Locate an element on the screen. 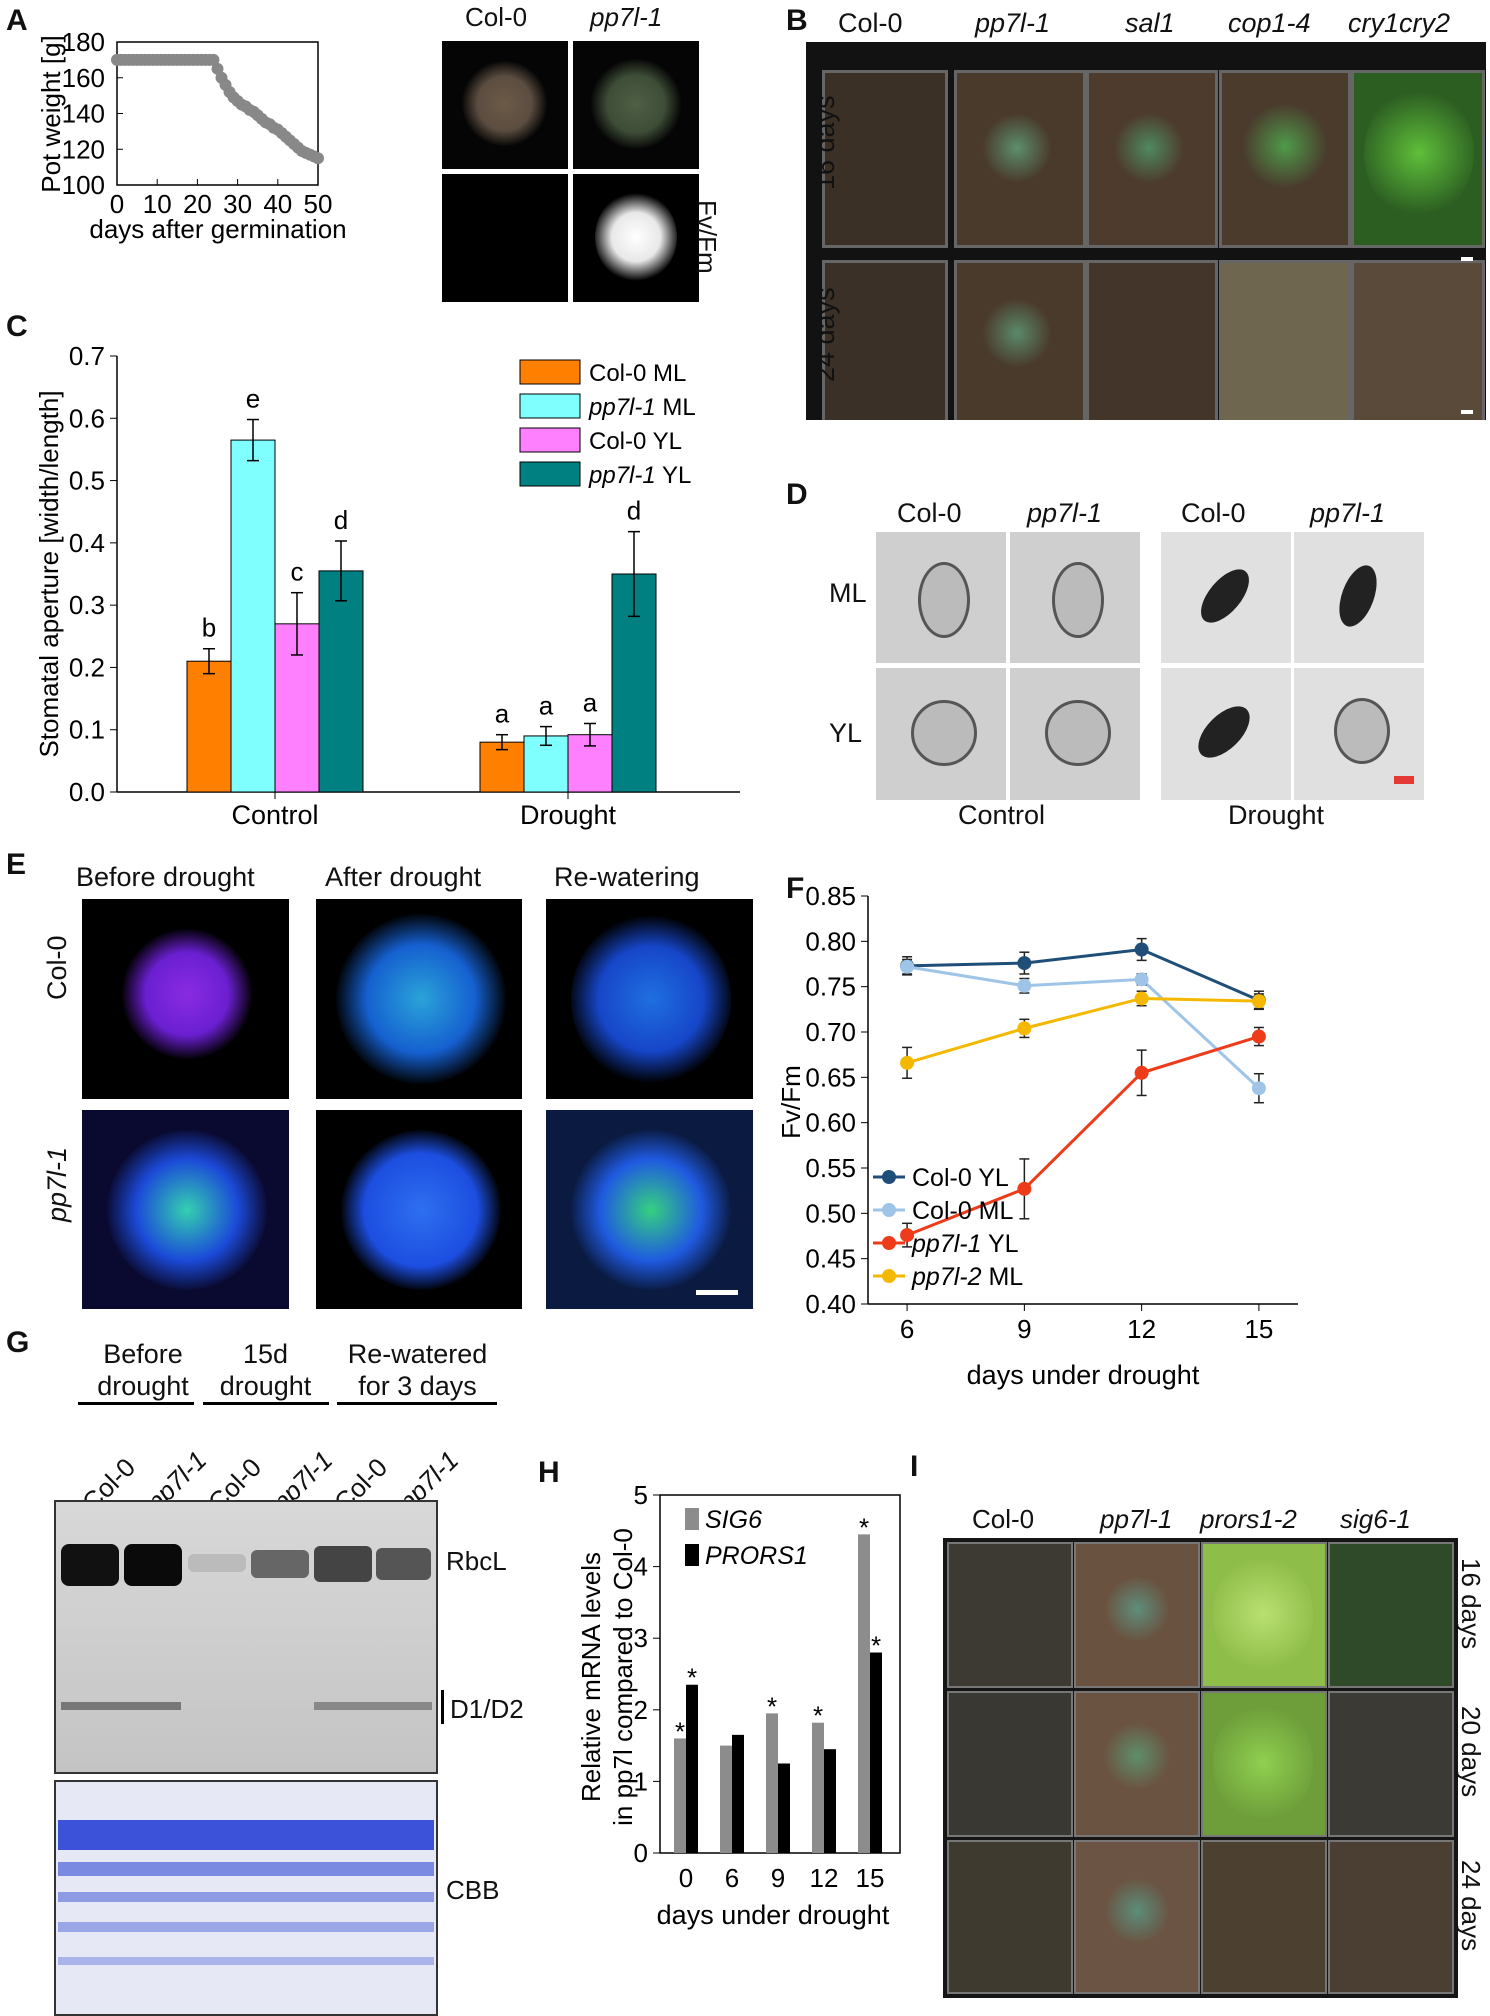 This screenshot has width=1490, height=2016. panel-label-b: B is located at coordinates (797, 20).